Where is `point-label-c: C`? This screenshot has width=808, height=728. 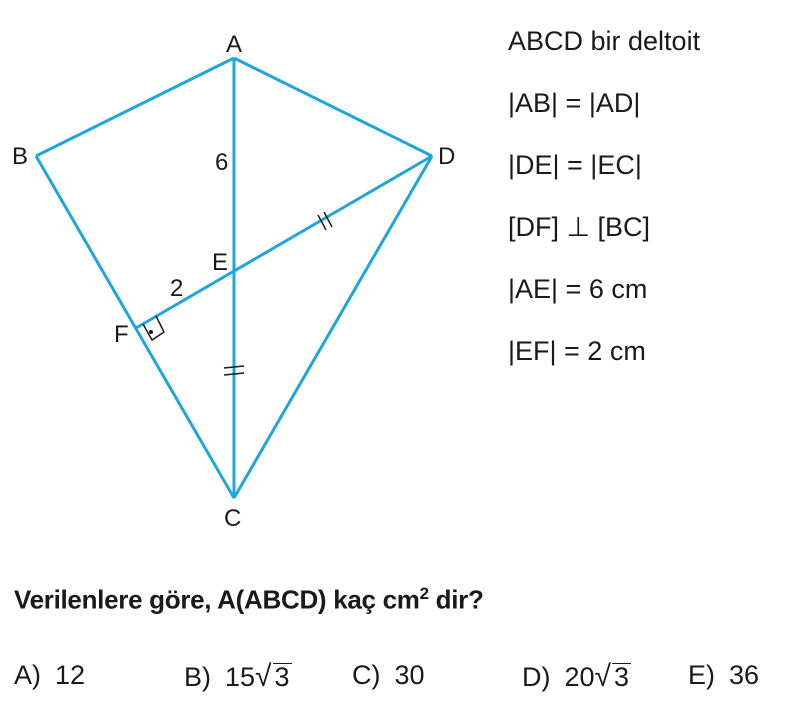 point-label-c: C is located at coordinates (232, 518).